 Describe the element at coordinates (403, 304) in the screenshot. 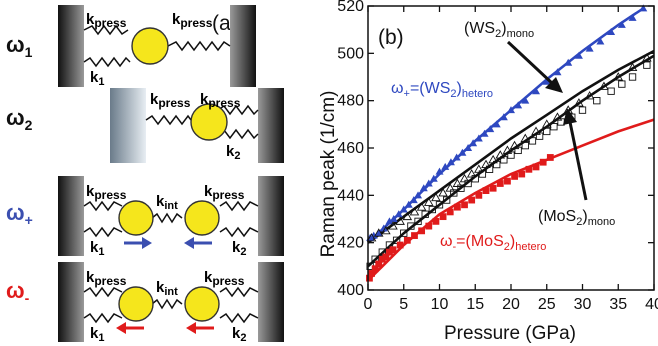

I see `x-tick-label: 5` at that location.